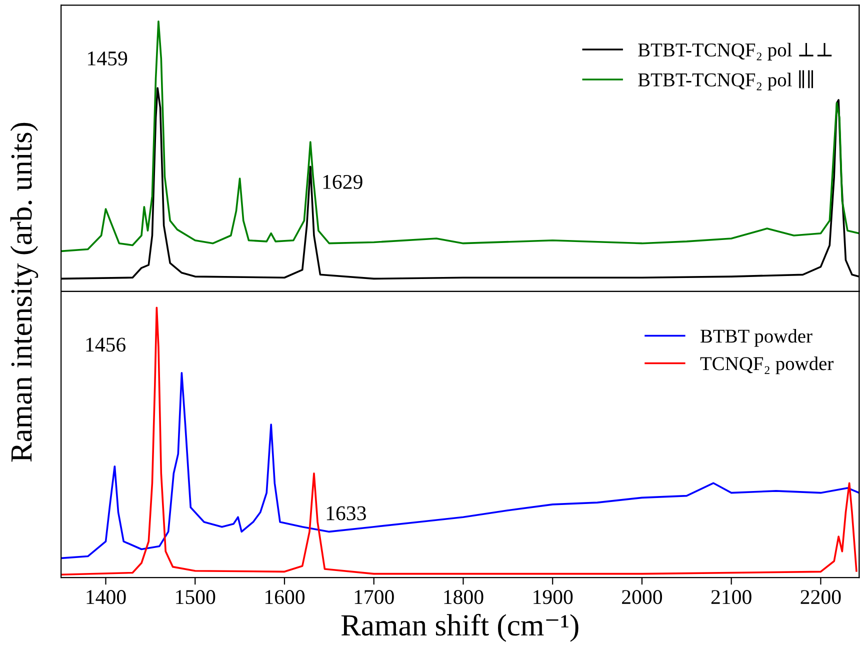  I want to click on legend-label: TCNQF₂ powder, so click(767, 365).